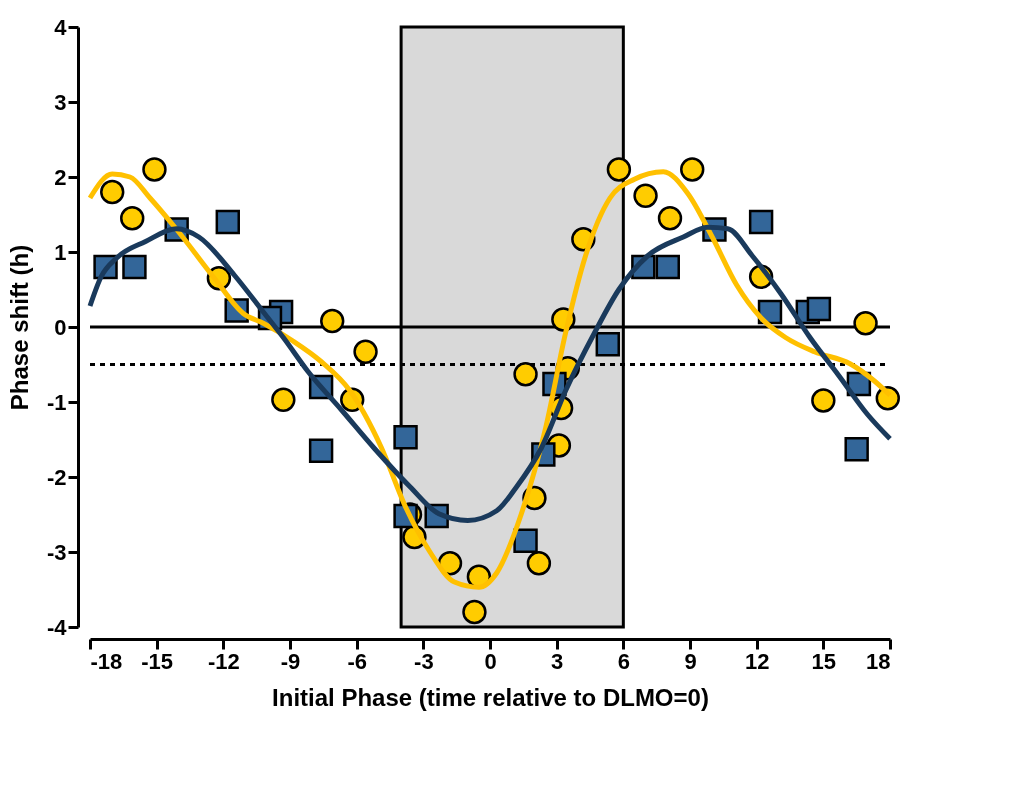 This screenshot has height=788, width=1018. I want to click on x-tick-label: 18, so click(878, 661).